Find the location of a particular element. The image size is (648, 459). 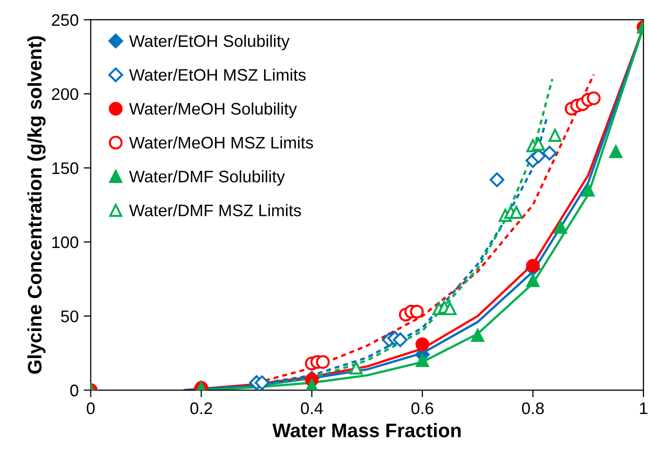

x-tick-label: 0.2 is located at coordinates (201, 408).